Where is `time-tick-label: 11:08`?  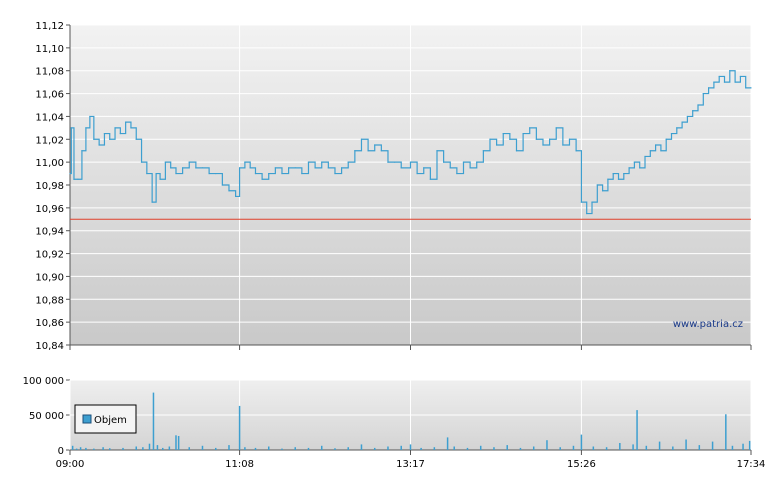 time-tick-label: 11:08 is located at coordinates (239, 464).